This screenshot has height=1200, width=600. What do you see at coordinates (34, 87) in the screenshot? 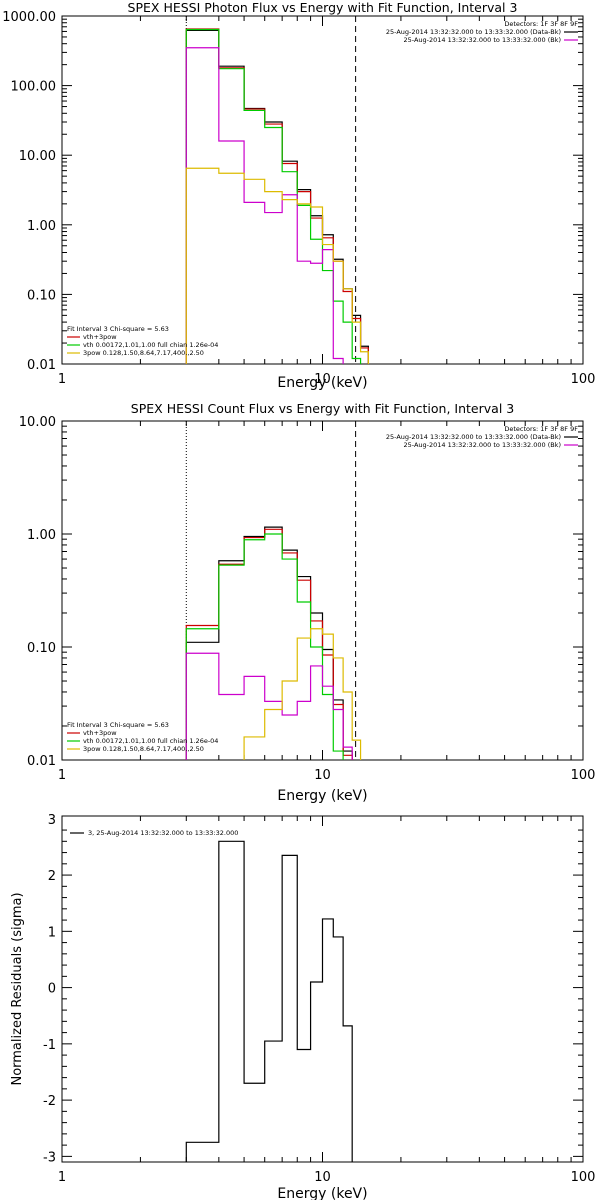
I see `y-tick-label: 100.00` at bounding box center [34, 87].